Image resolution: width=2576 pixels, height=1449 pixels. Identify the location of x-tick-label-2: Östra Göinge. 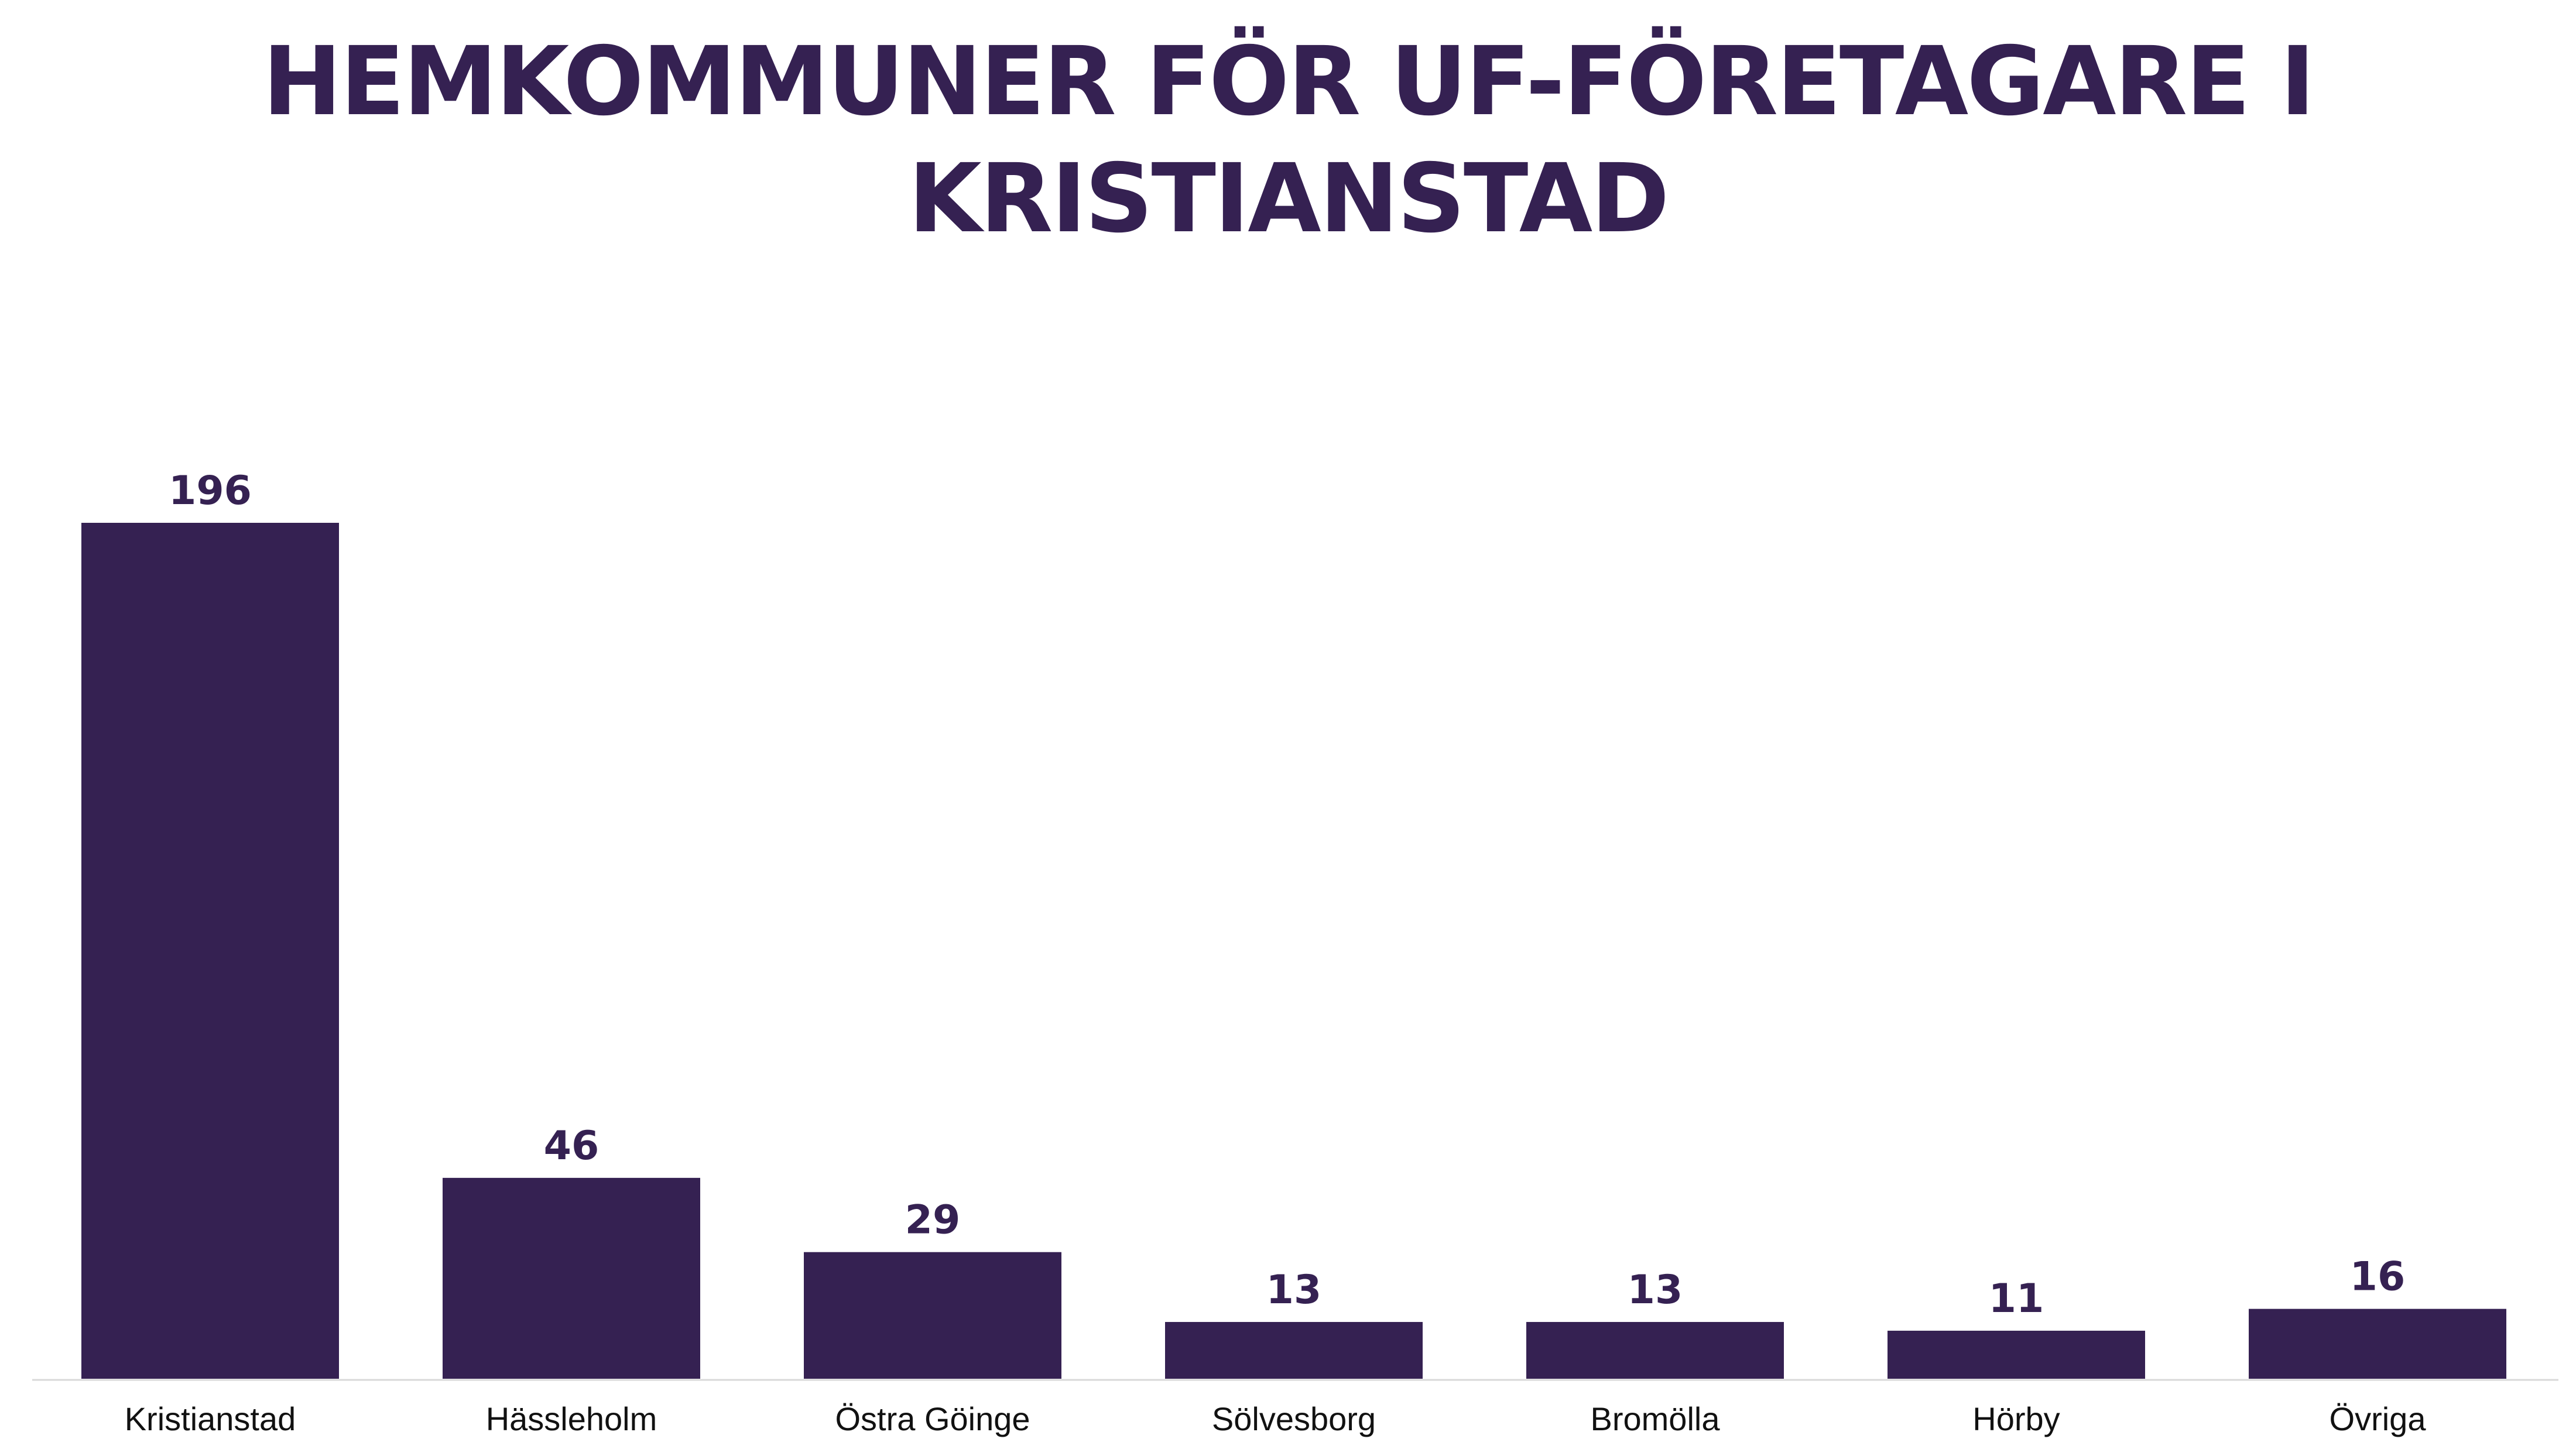
(932, 1418).